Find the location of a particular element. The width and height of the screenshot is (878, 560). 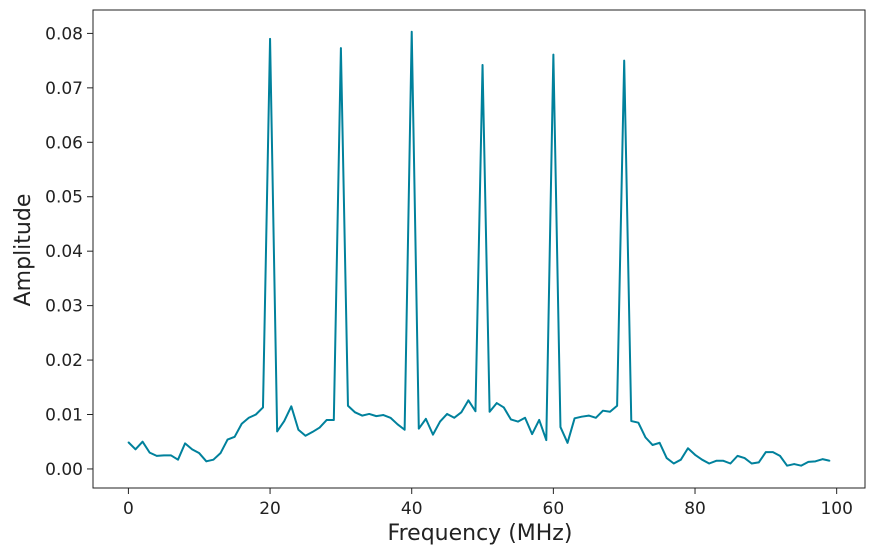

x-tick-label: 100 is located at coordinates (836, 509).